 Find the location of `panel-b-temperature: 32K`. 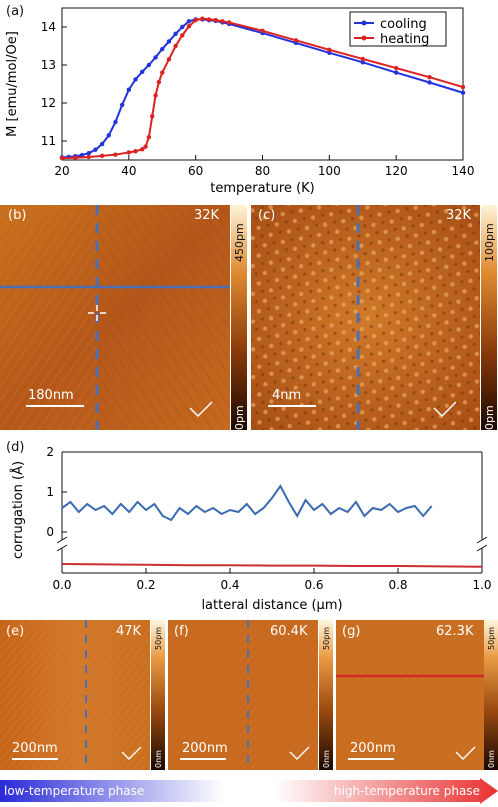

panel-b-temperature: 32K is located at coordinates (207, 215).